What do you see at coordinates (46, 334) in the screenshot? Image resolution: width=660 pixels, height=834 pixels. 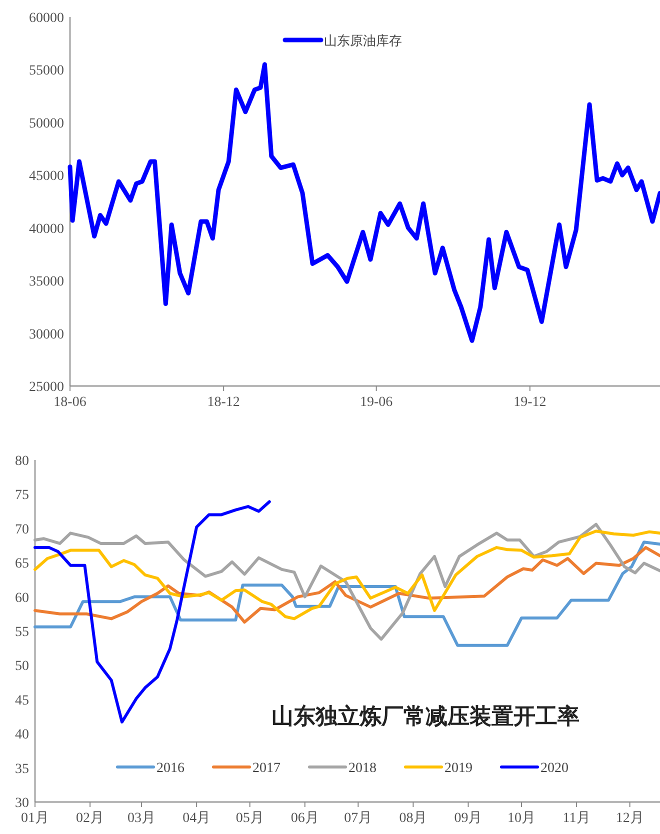 I see `y-tick-label: 30000` at bounding box center [46, 334].